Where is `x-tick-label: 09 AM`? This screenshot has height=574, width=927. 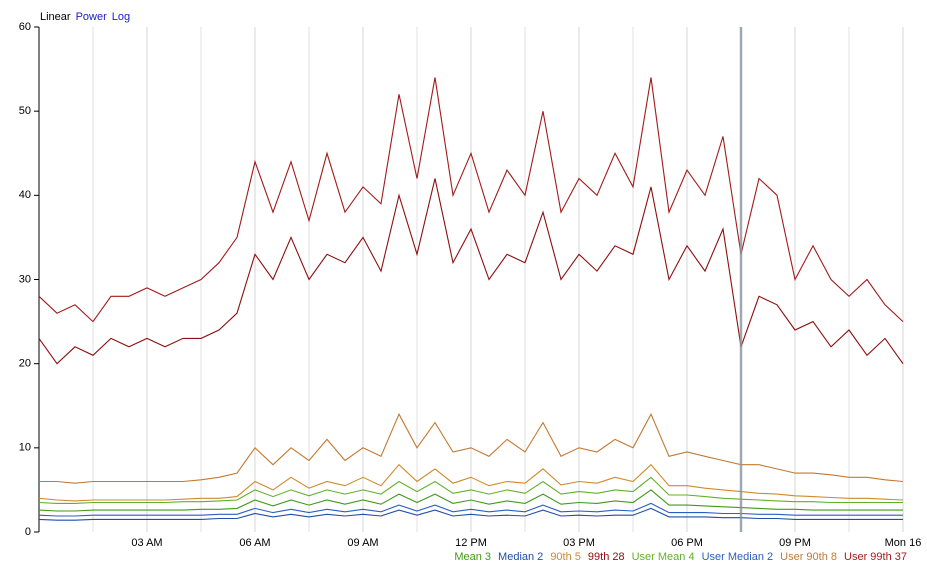
x-tick-label: 09 AM is located at coordinates (362, 543).